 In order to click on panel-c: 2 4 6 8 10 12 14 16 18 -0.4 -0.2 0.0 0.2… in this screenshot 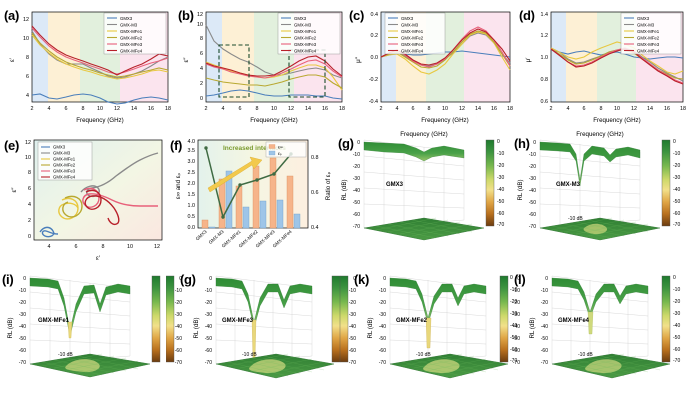, I will do `click(431, 64)`.